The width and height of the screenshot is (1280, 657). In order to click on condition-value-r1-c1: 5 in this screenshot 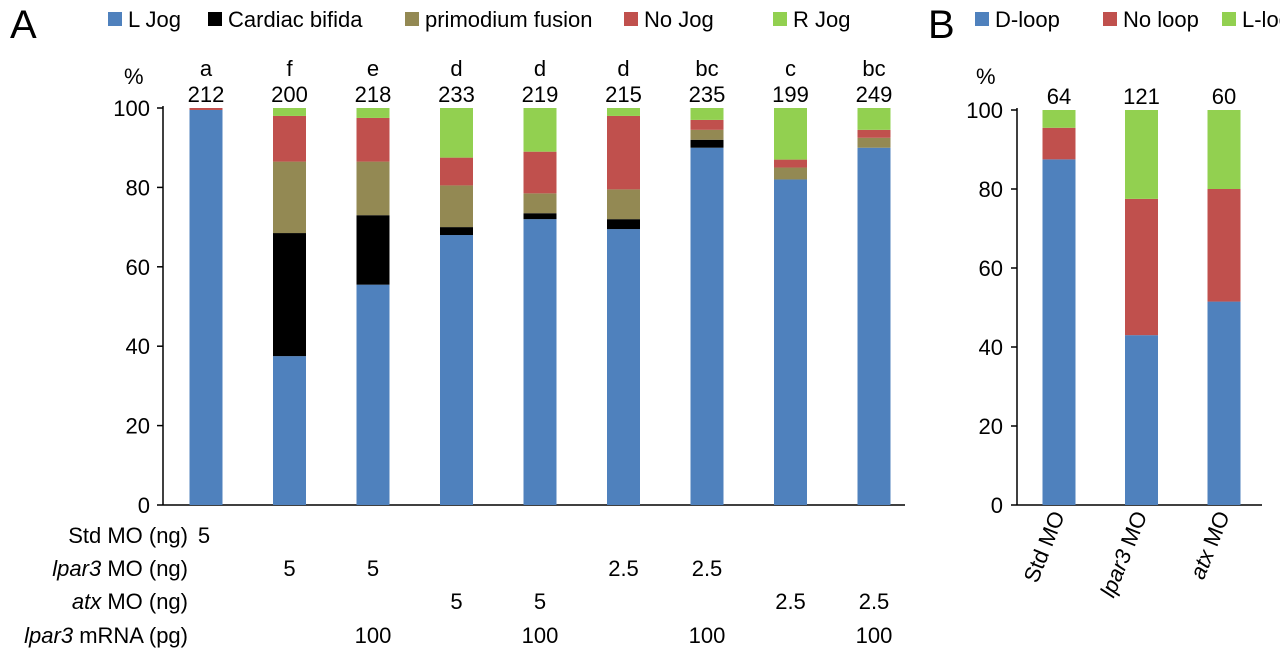, I will do `click(204, 535)`.